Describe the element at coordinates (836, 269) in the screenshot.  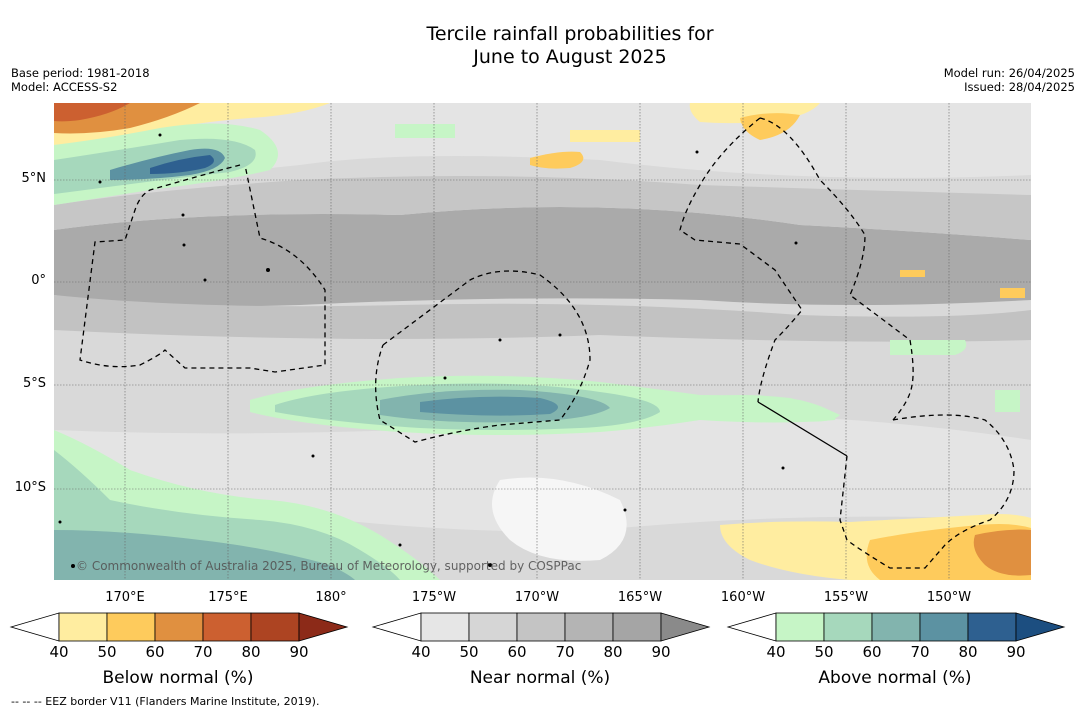
I see `eez-kiribati-line` at that location.